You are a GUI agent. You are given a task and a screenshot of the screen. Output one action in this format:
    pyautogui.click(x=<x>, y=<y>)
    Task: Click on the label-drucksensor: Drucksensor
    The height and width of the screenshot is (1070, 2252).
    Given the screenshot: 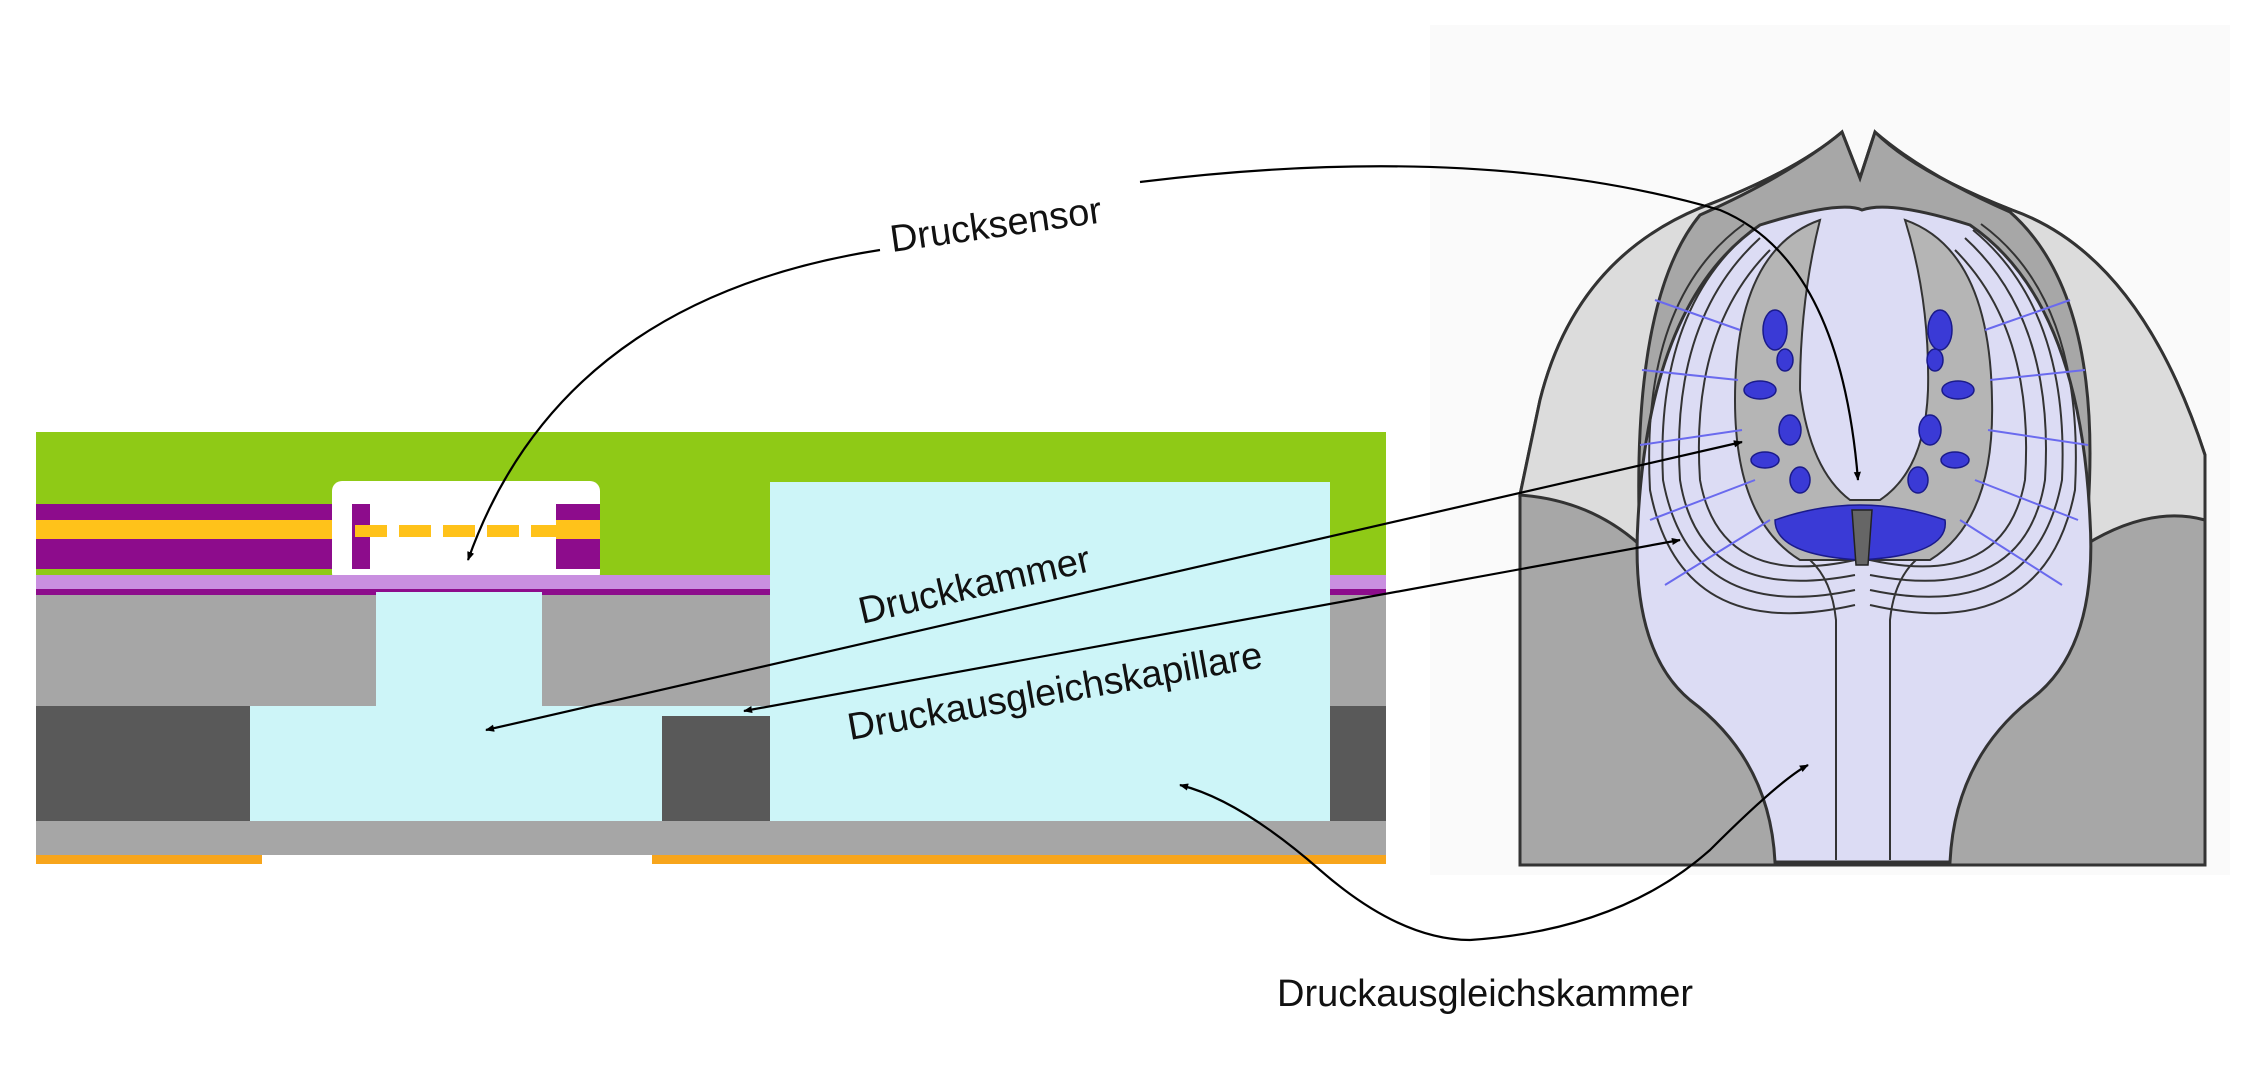 What is the action you would take?
    pyautogui.click(x=995, y=225)
    